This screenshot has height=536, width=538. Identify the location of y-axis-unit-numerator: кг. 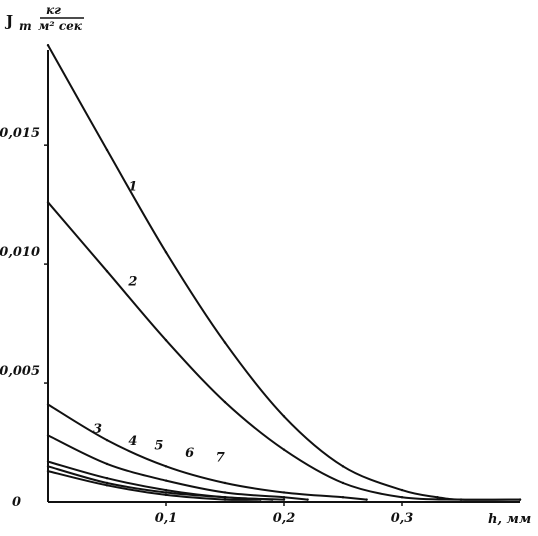
(53, 10).